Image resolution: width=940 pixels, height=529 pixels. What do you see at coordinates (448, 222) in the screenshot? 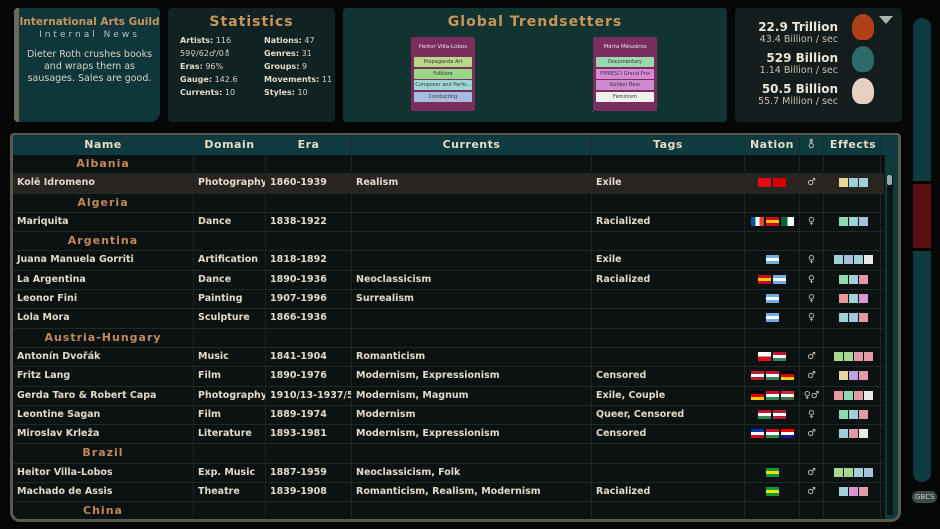
I see `table-row: Mariquita Dance 1838-1922 Racialized ♀` at bounding box center [448, 222].